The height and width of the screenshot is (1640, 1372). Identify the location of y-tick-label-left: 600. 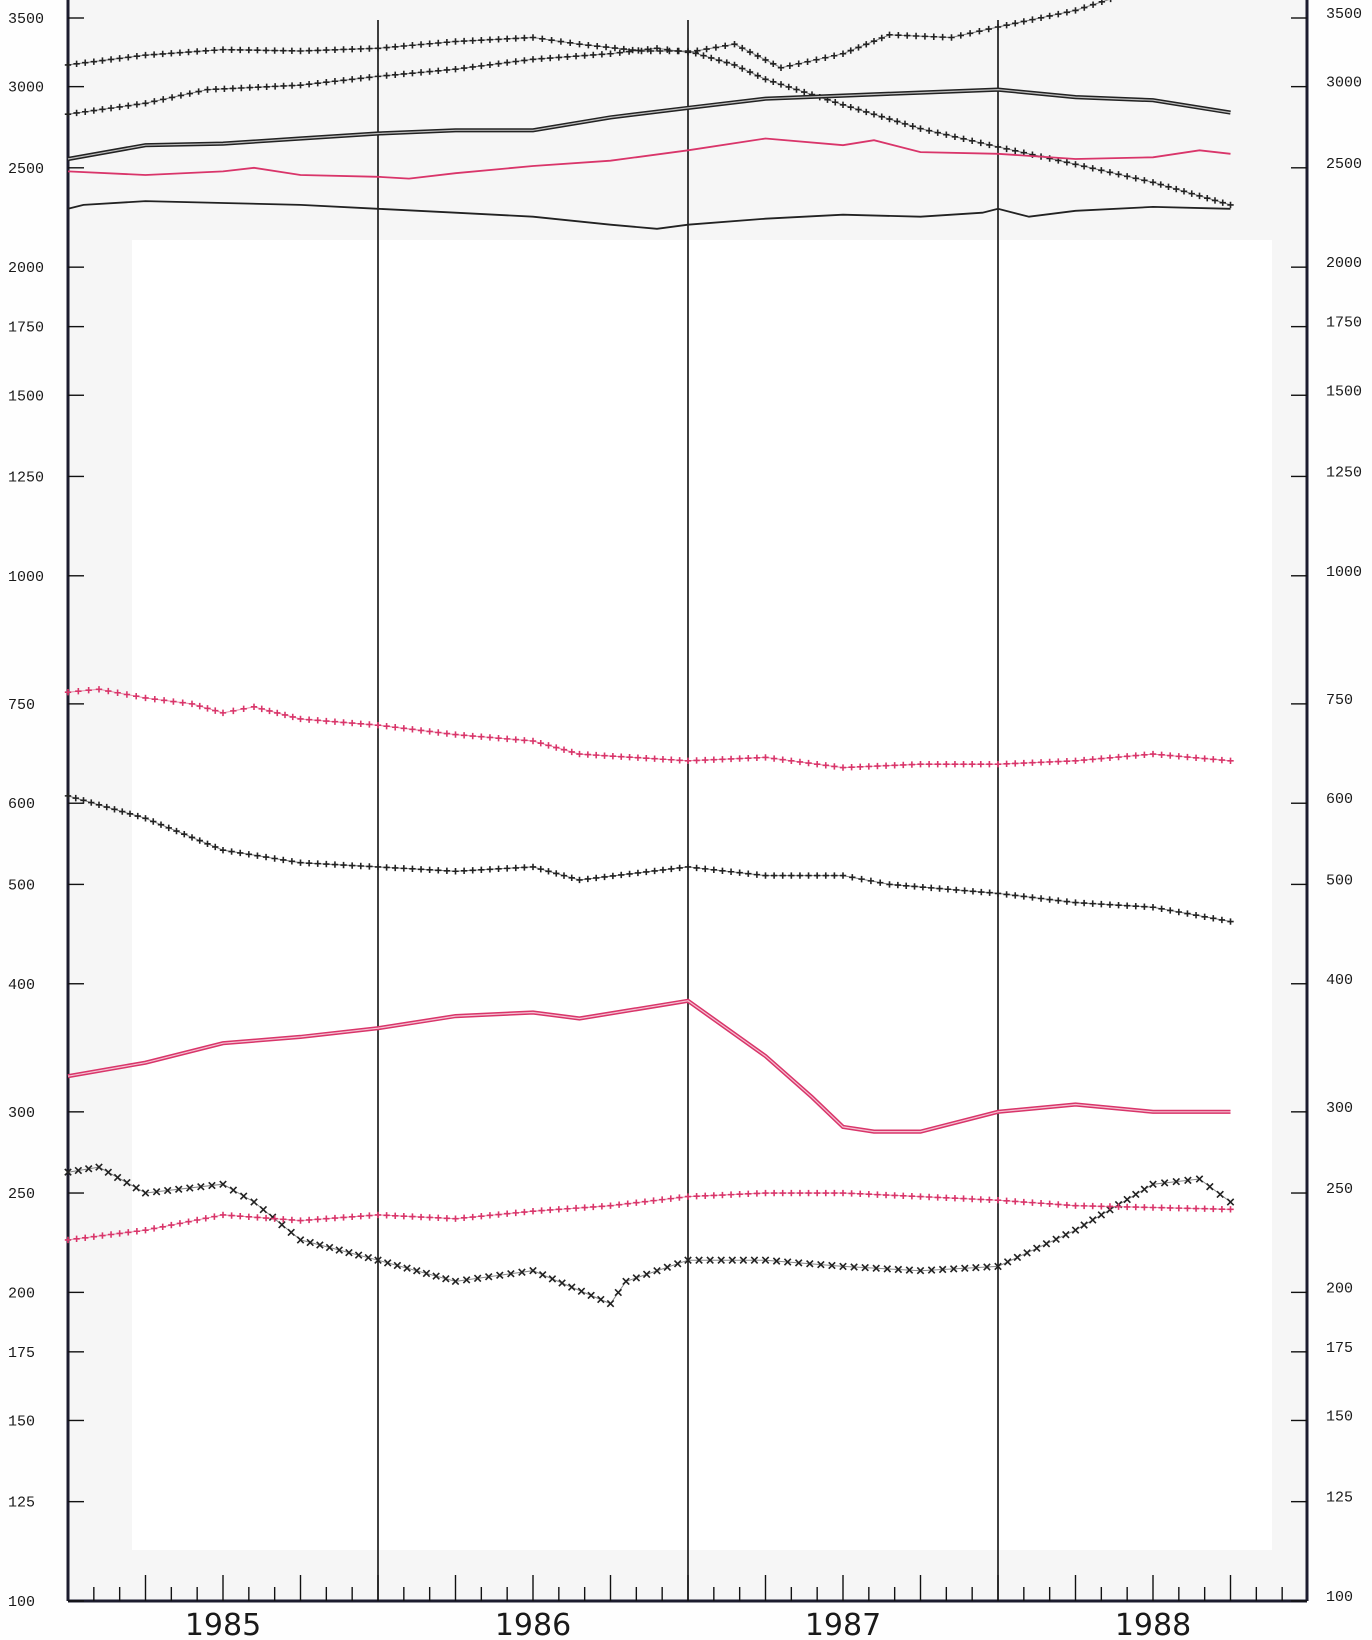
(21, 804).